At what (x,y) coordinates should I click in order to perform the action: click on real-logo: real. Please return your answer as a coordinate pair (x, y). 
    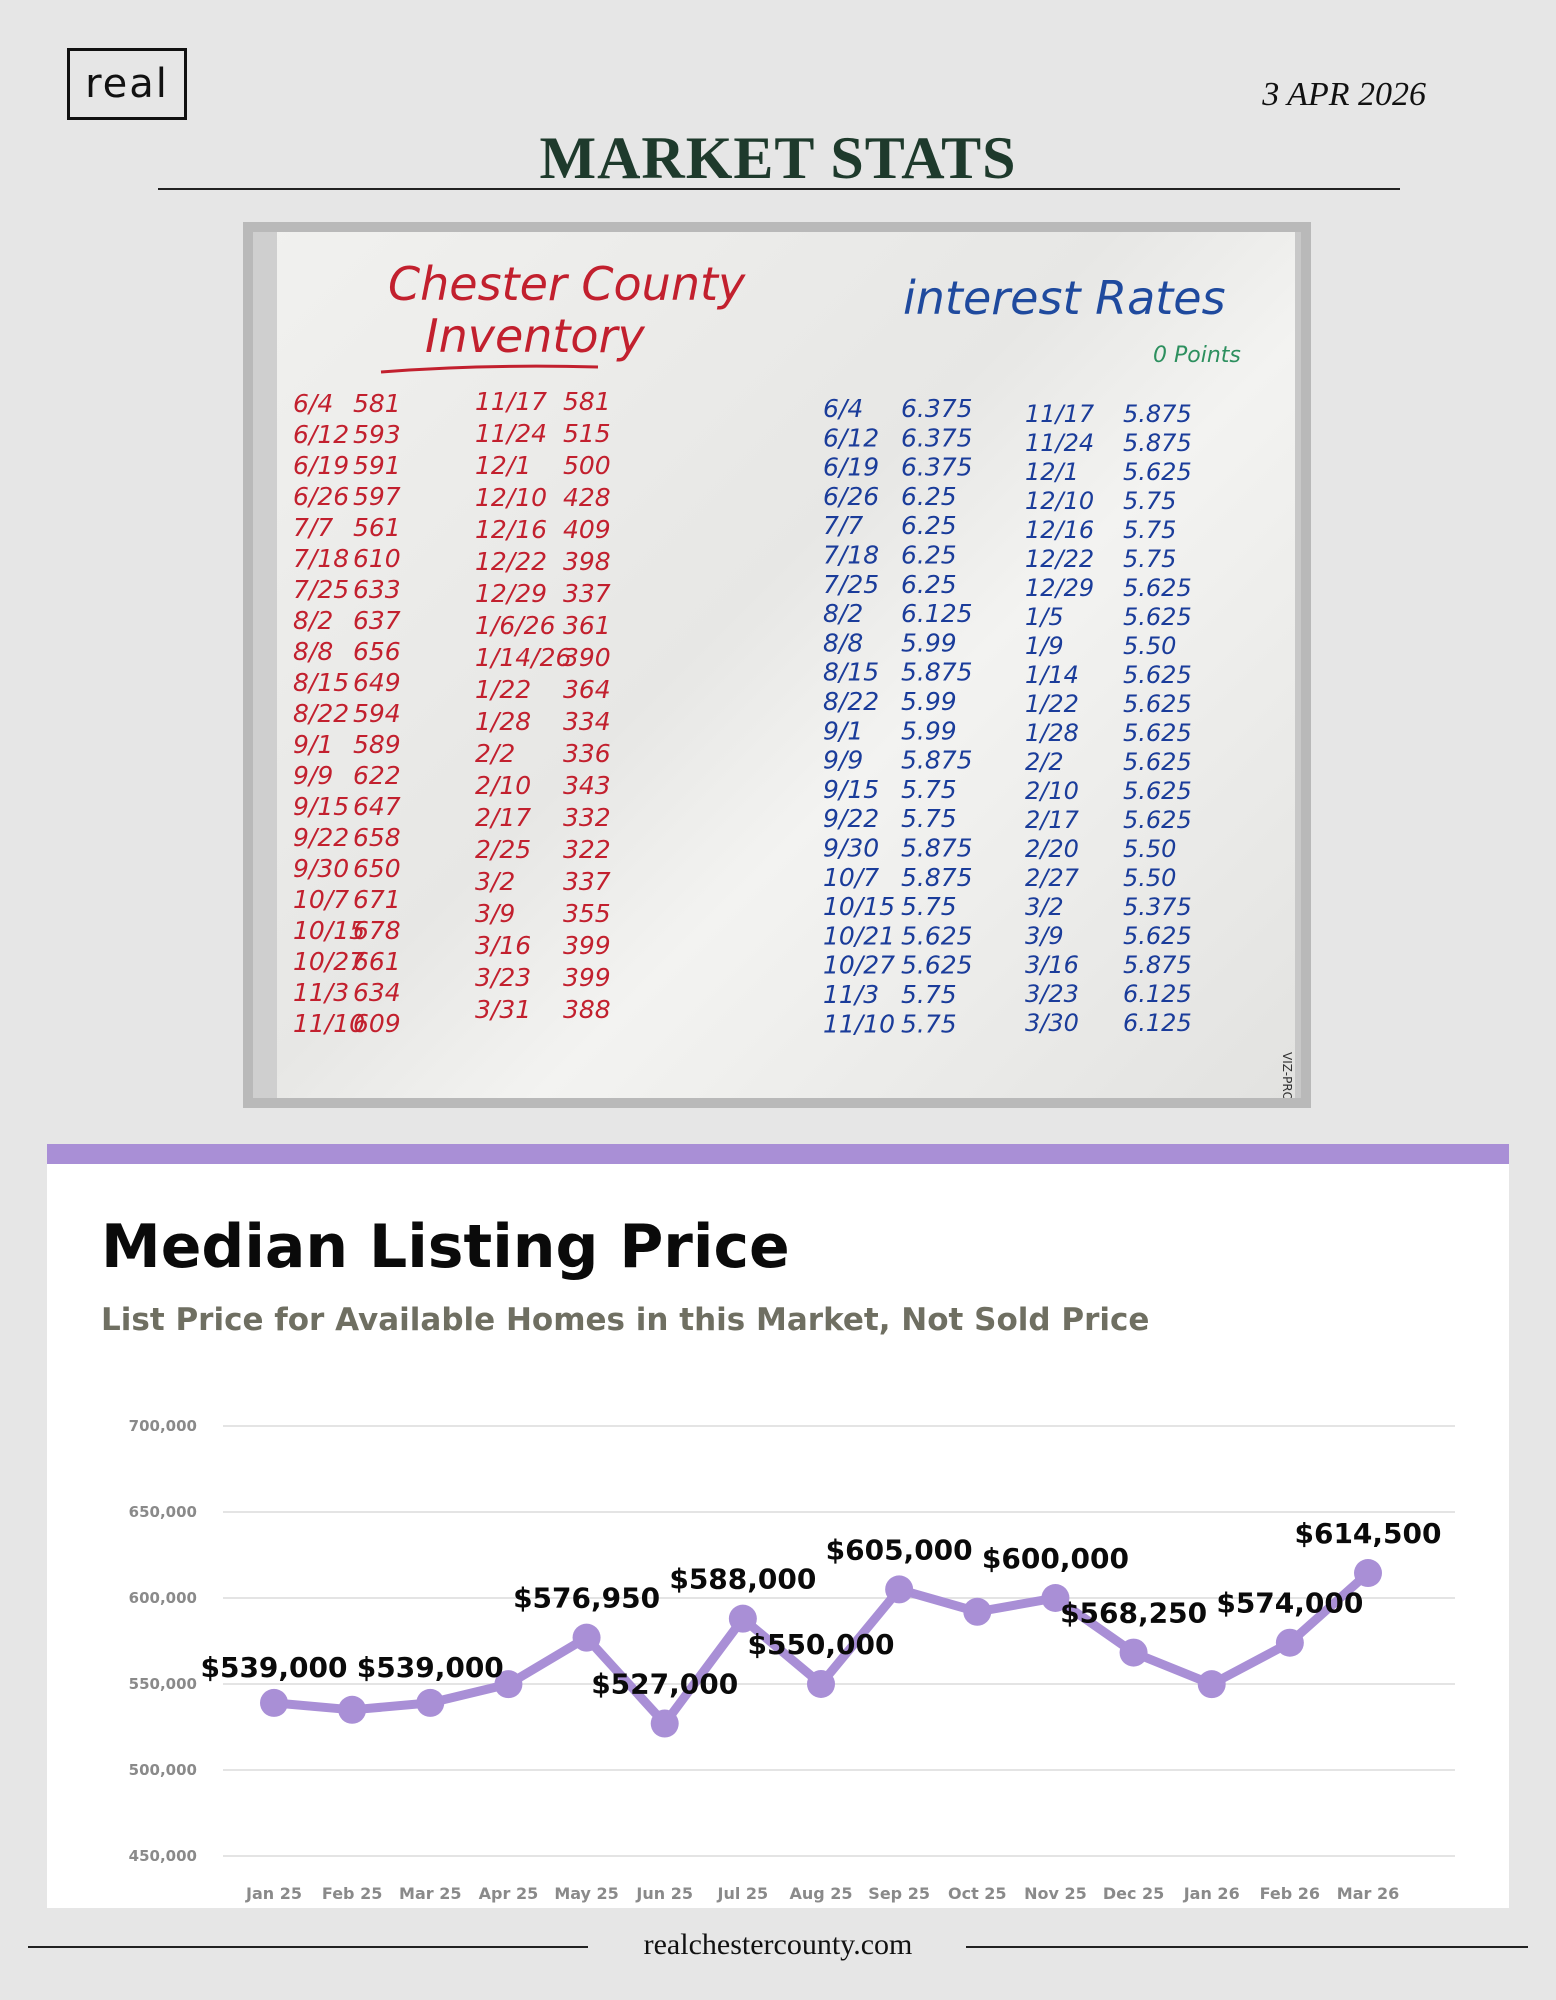
    Looking at the image, I should click on (127, 84).